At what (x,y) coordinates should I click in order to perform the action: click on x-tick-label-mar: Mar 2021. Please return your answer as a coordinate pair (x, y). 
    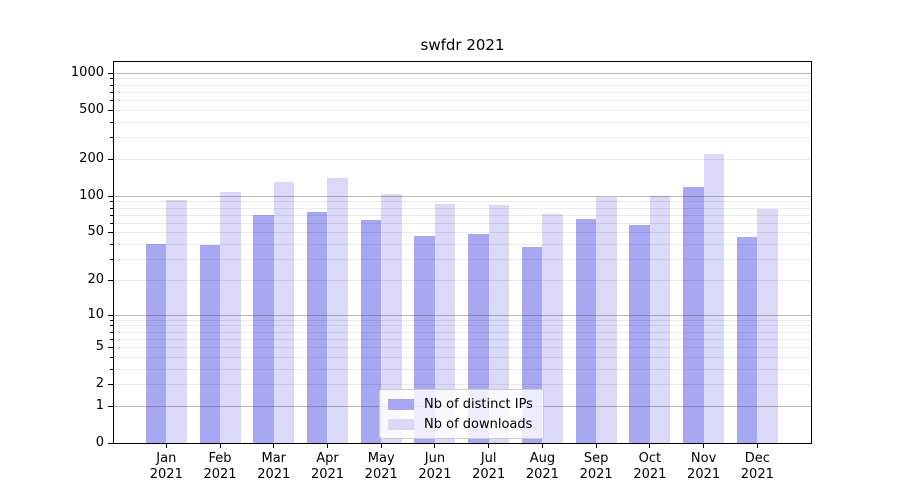
    Looking at the image, I should click on (274, 466).